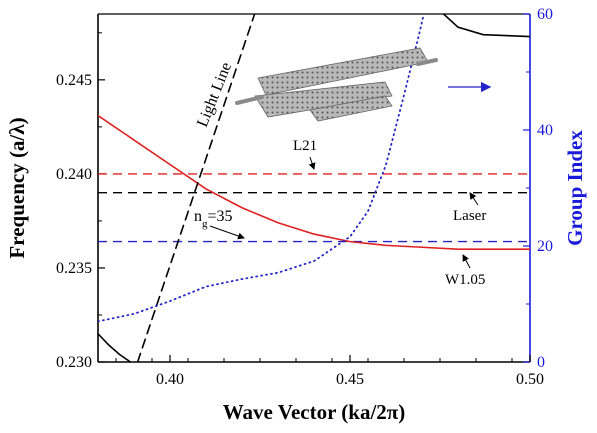 This screenshot has width=597, height=433. What do you see at coordinates (474, 199) in the screenshot?
I see `laser-arrow` at bounding box center [474, 199].